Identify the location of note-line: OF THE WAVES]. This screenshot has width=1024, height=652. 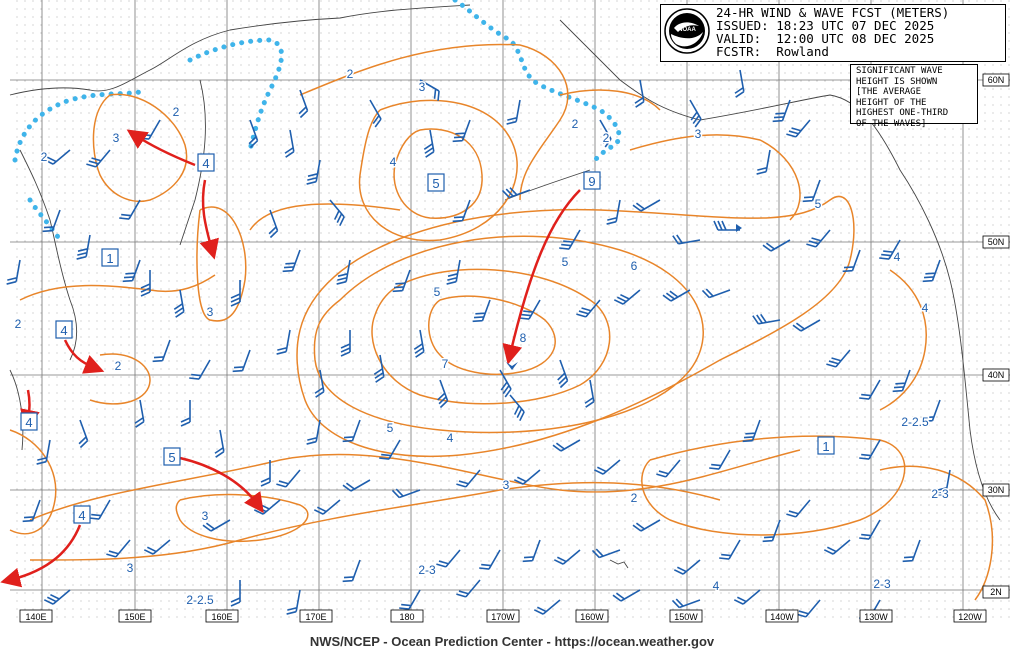
(891, 123).